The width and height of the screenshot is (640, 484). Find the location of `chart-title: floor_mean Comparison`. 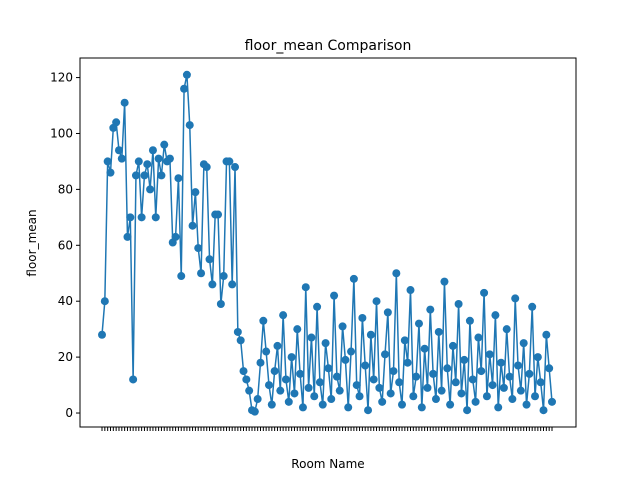

chart-title: floor_mean Comparison is located at coordinates (328, 46).